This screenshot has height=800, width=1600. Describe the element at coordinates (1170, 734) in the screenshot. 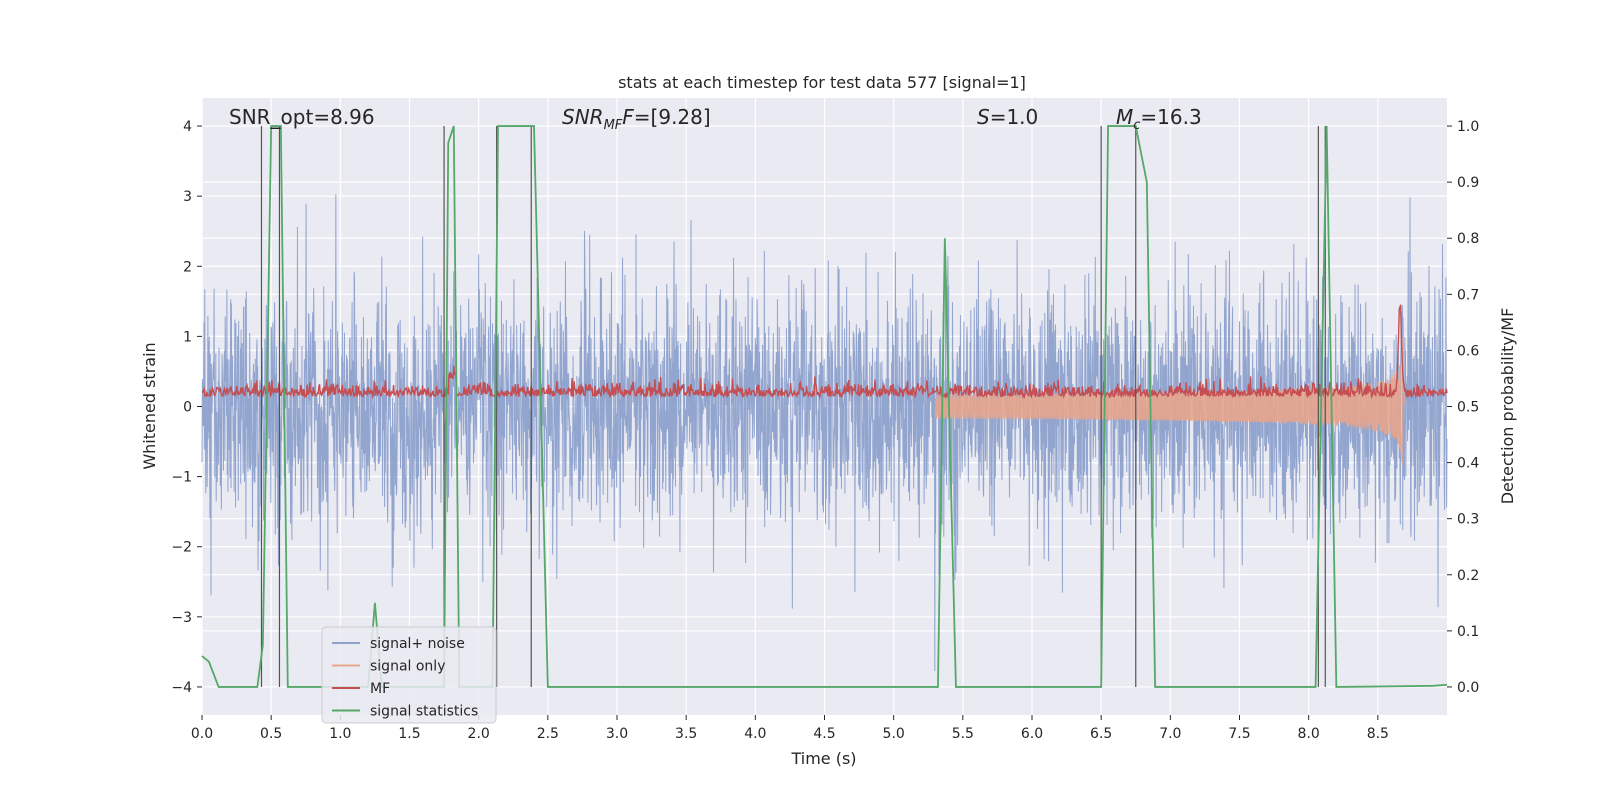

I see `x-tick-label: 7.0` at that location.